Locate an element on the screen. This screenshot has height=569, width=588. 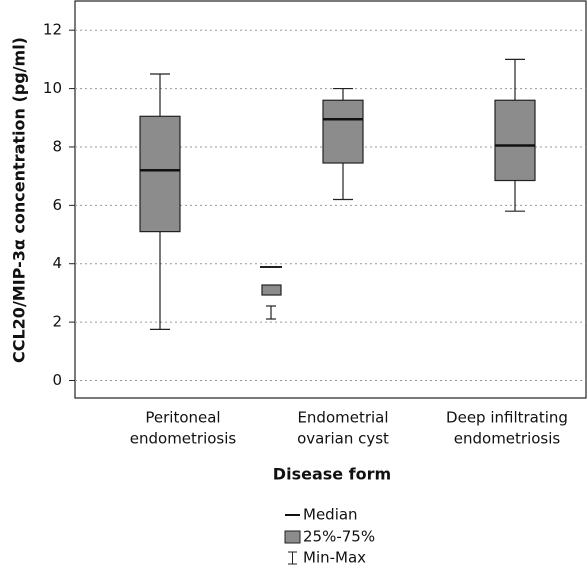
legend-label: Median is located at coordinates (330, 515).